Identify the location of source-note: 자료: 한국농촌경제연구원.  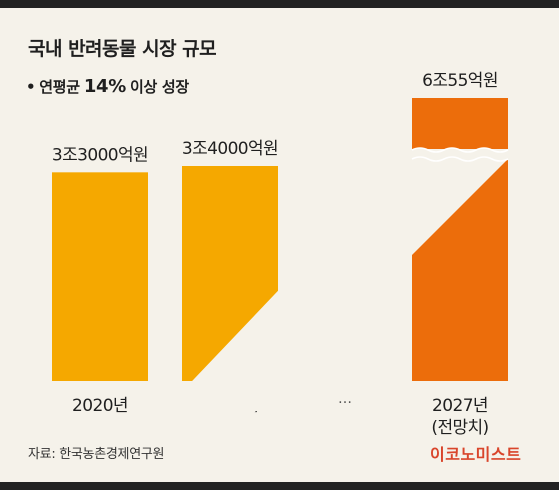
(96, 454).